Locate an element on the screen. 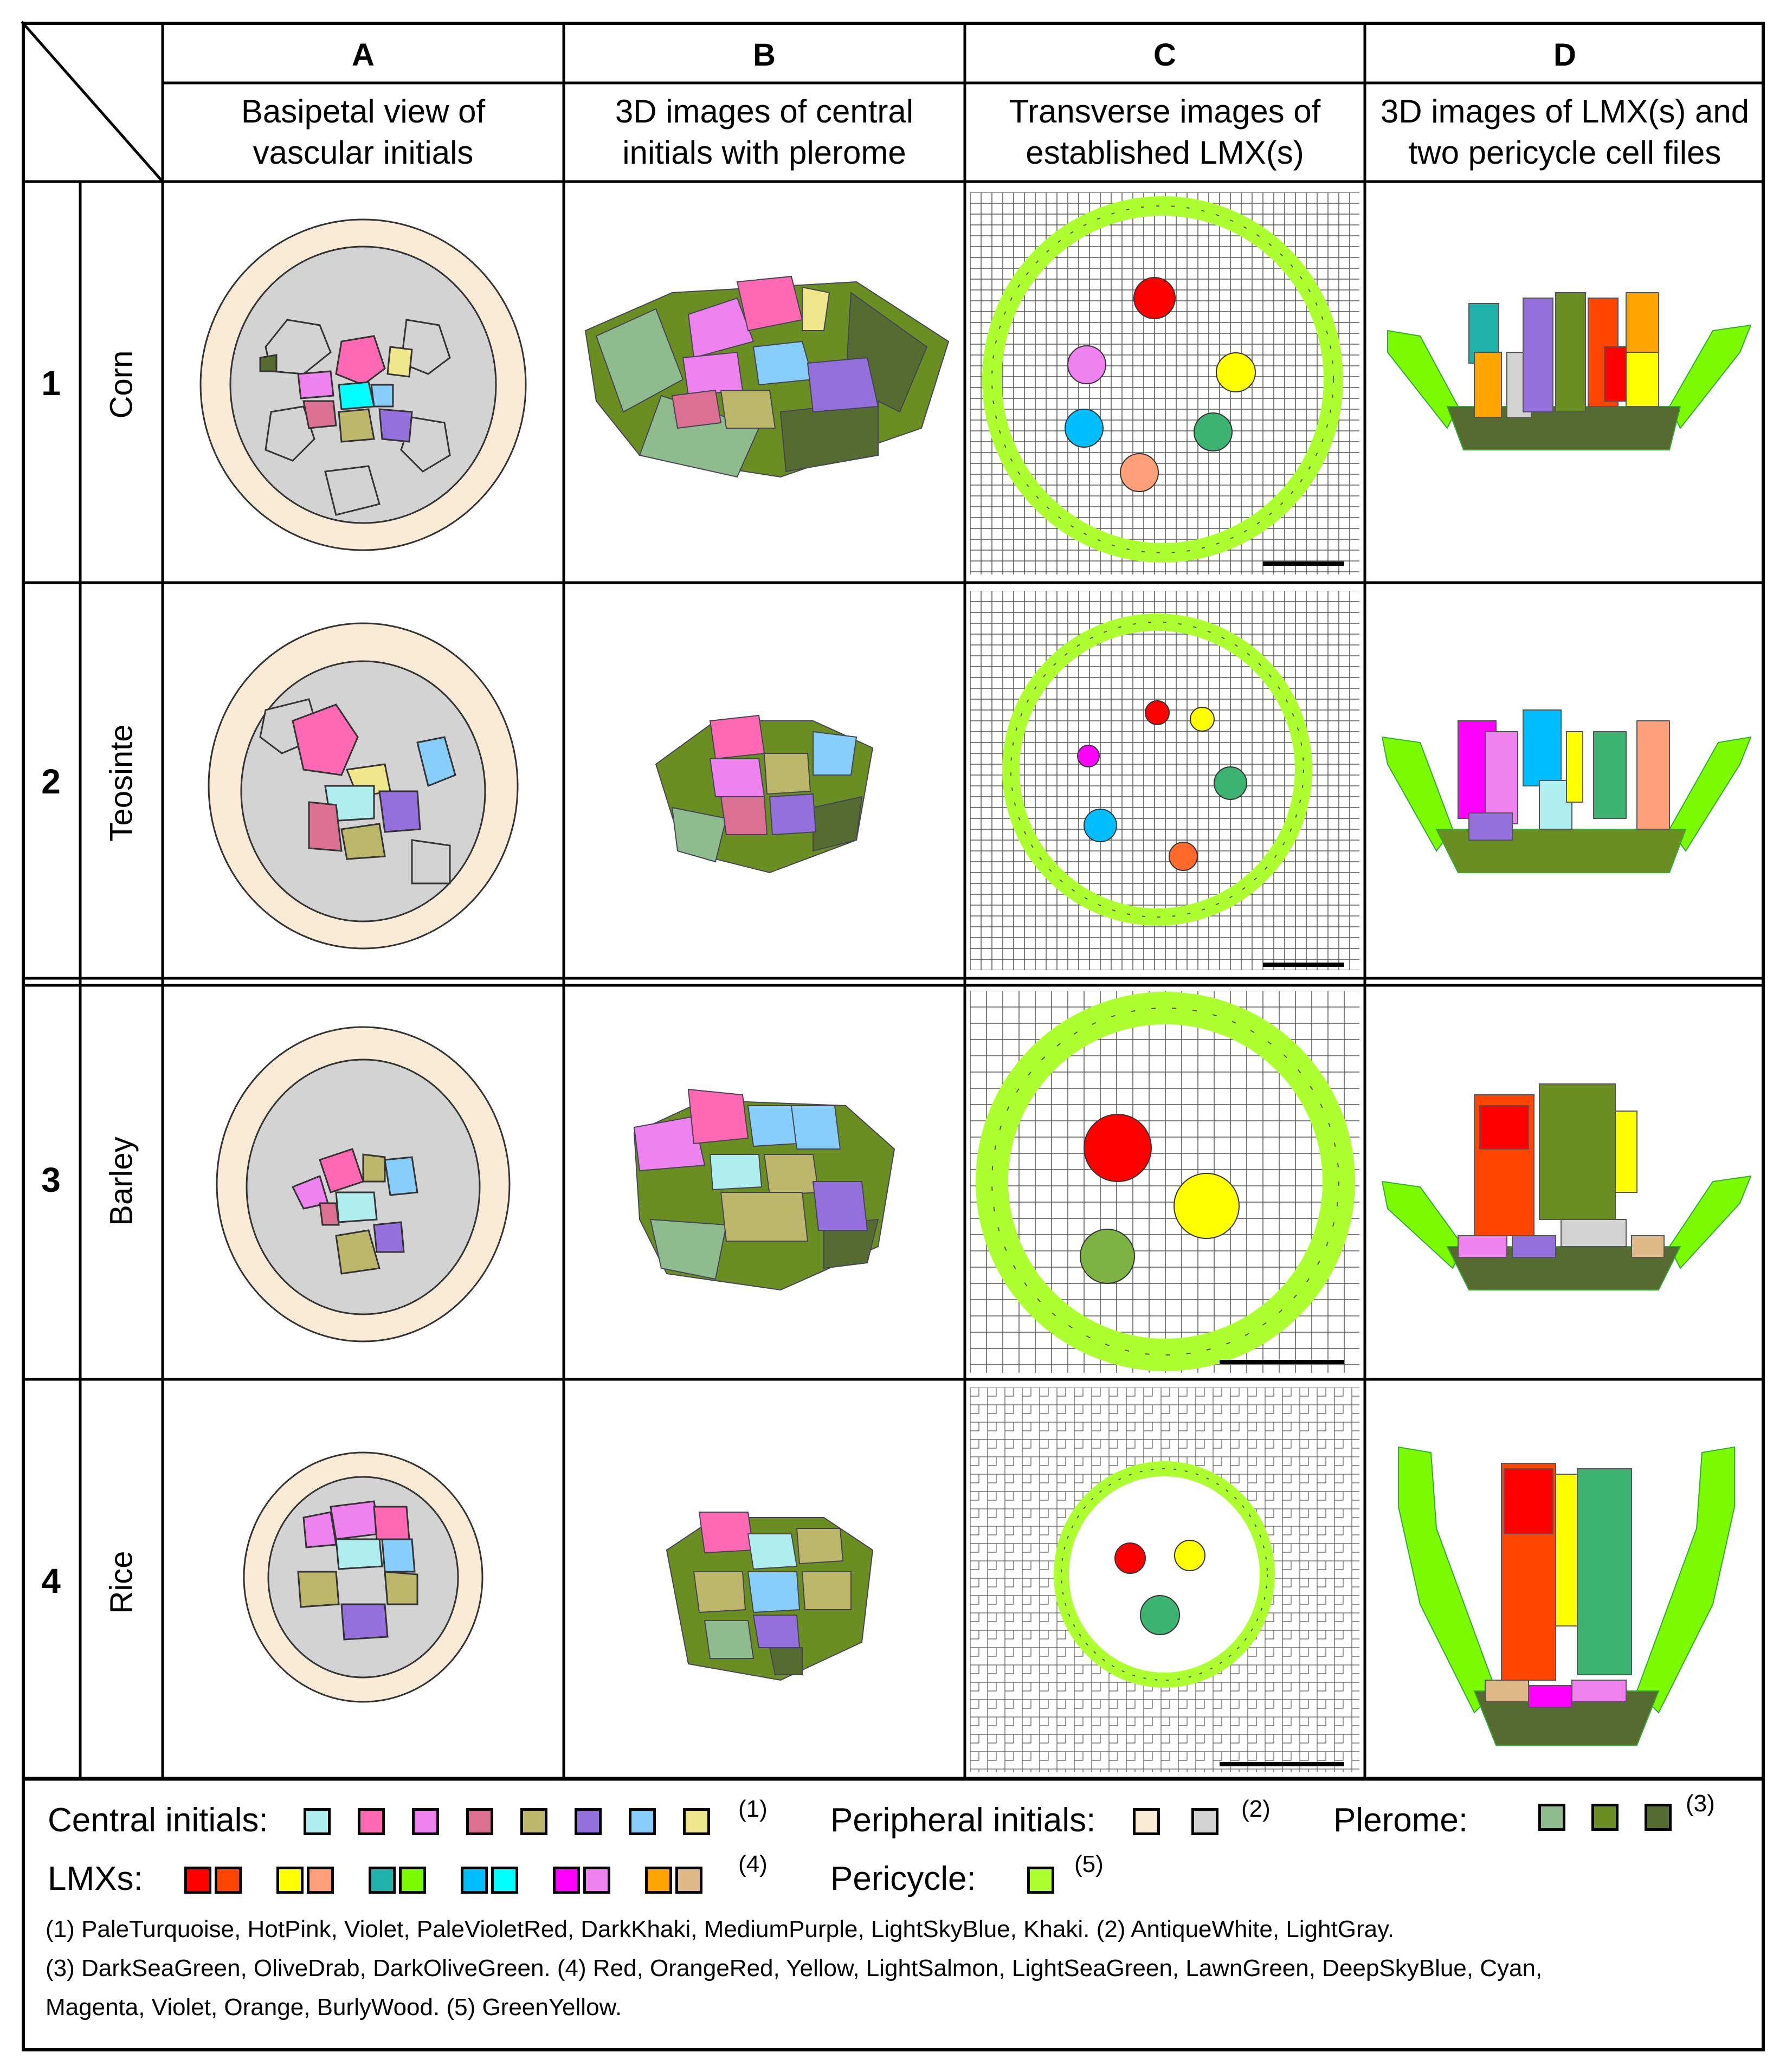 Image resolution: width=1786 pixels, height=2072 pixels. basipetal-view-corn is located at coordinates (363, 384).